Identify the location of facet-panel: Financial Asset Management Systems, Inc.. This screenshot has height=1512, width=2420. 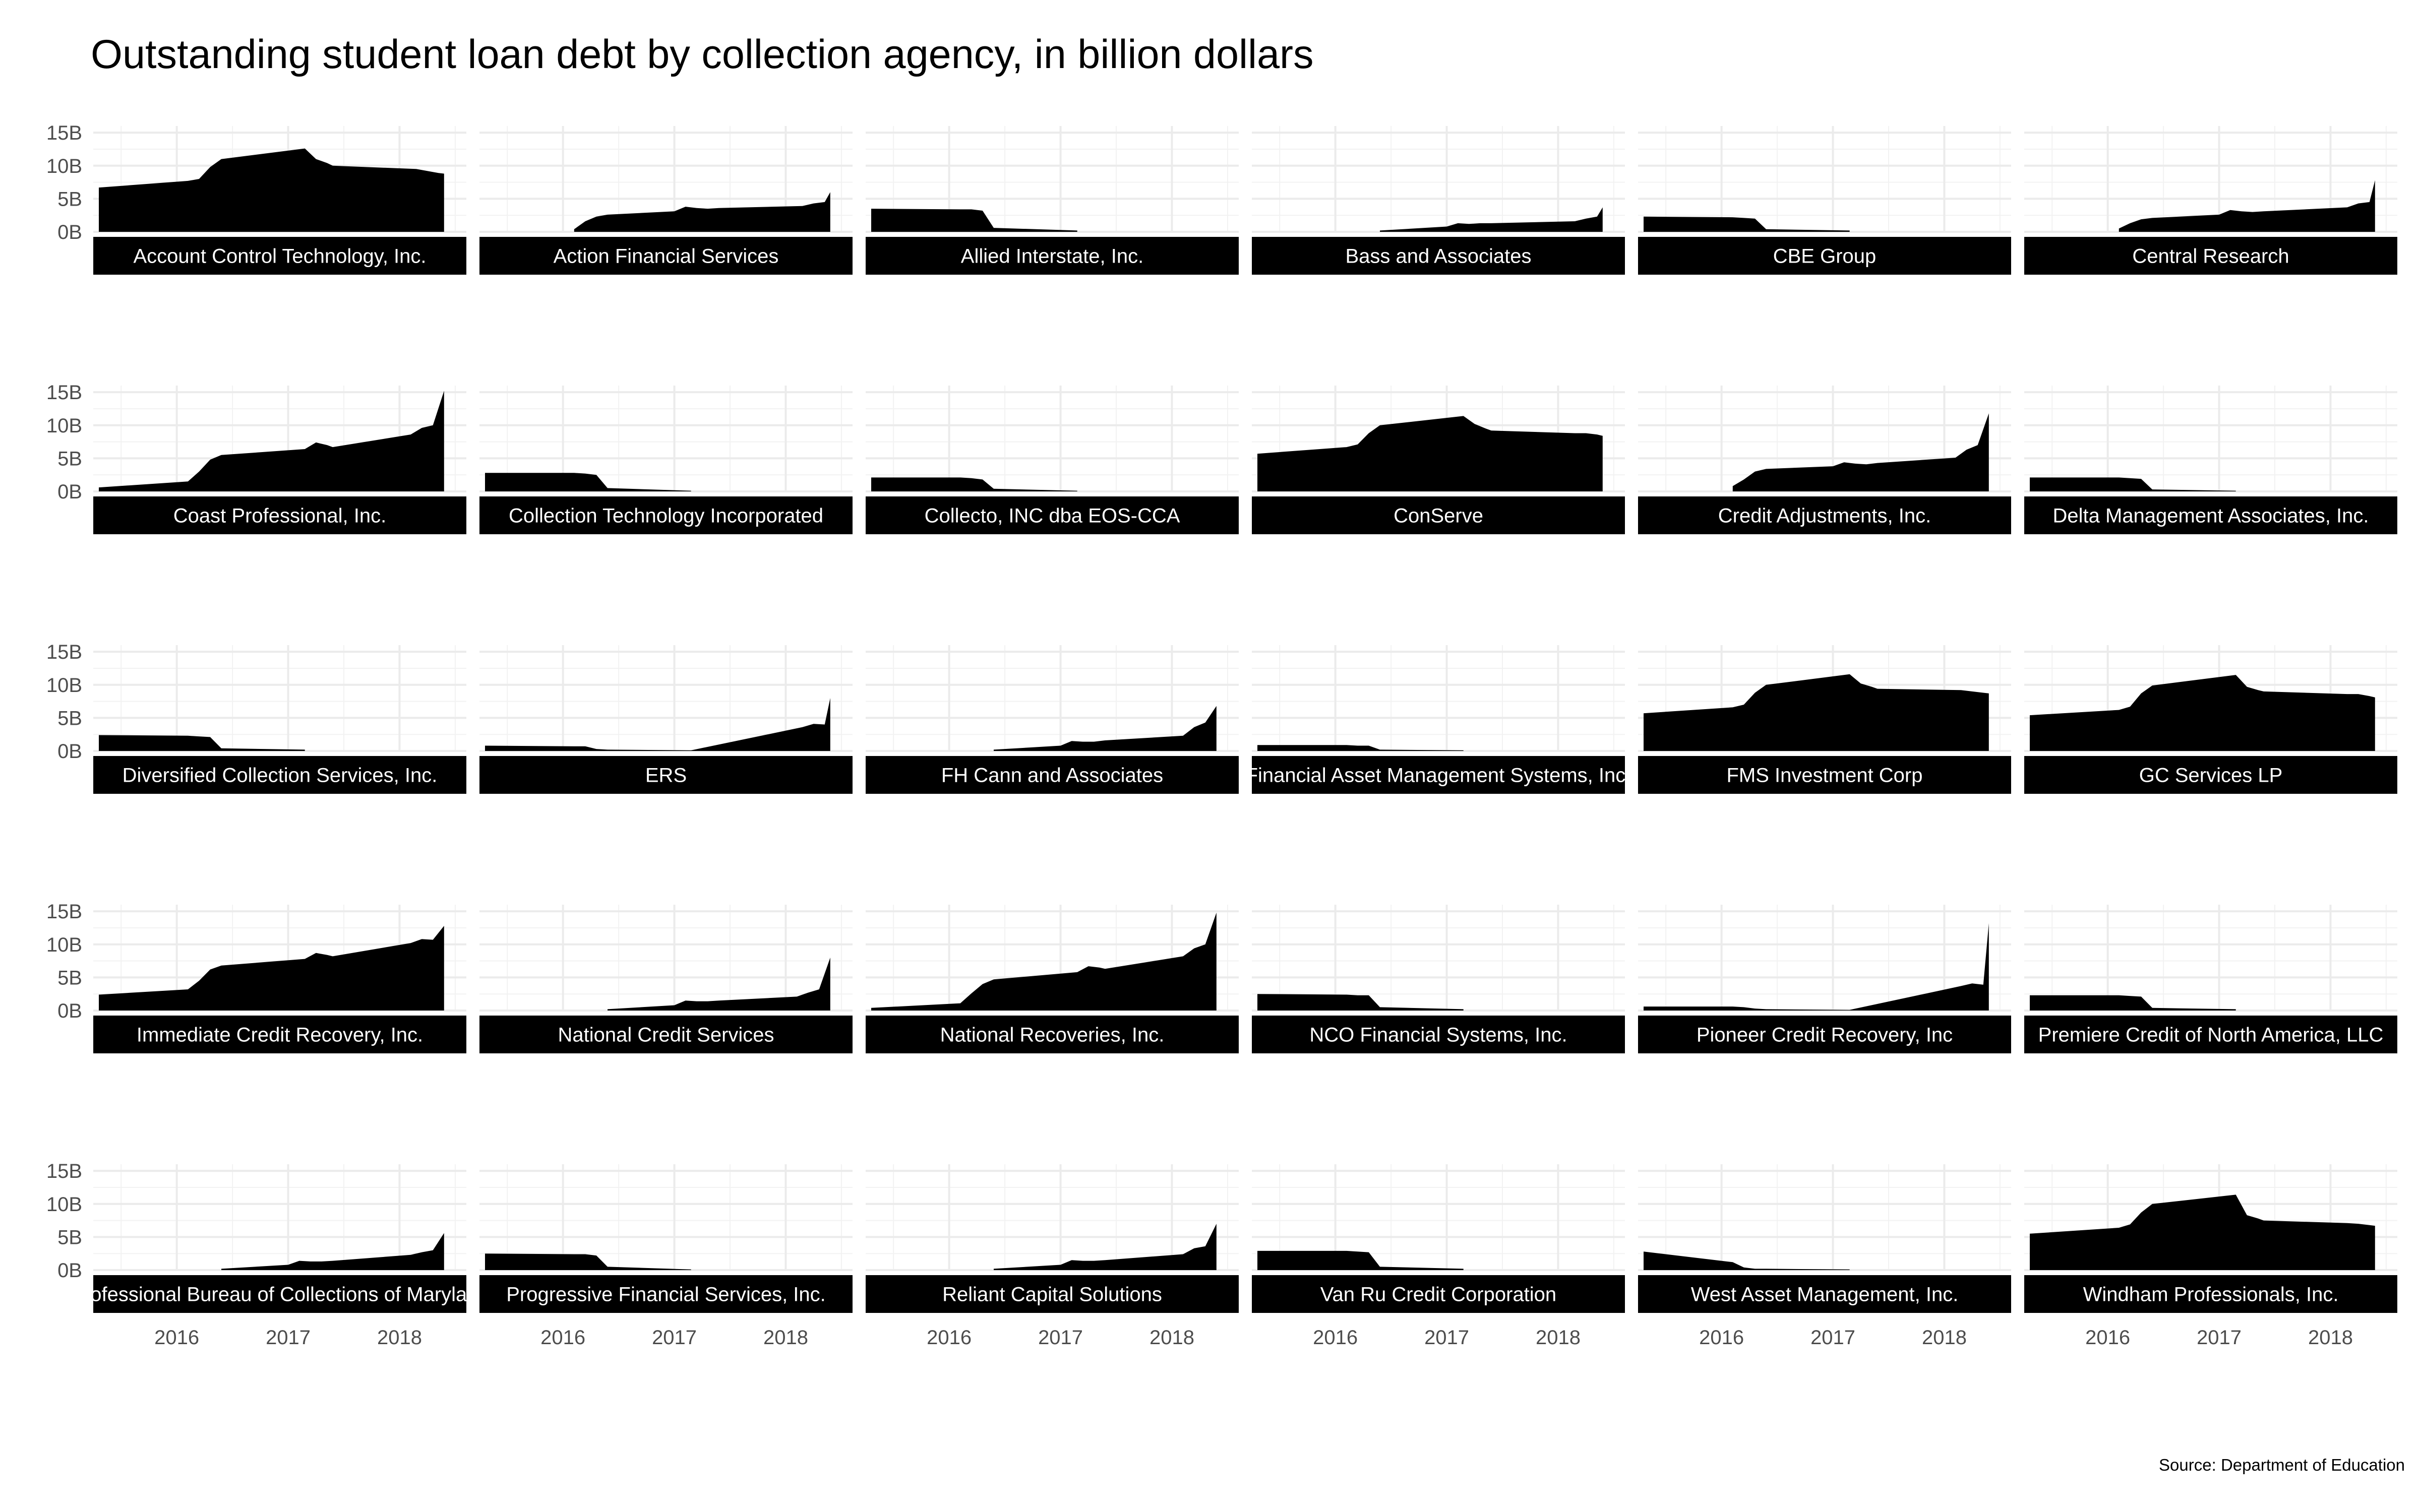
(1438, 719).